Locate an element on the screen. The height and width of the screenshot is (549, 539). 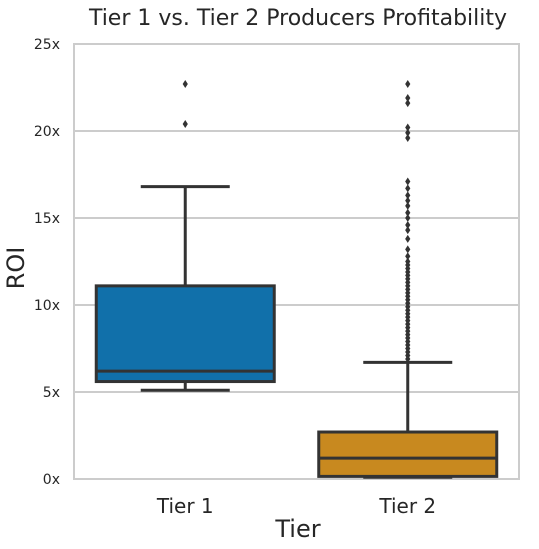
y-tick-label: 5x is located at coordinates (51, 393).